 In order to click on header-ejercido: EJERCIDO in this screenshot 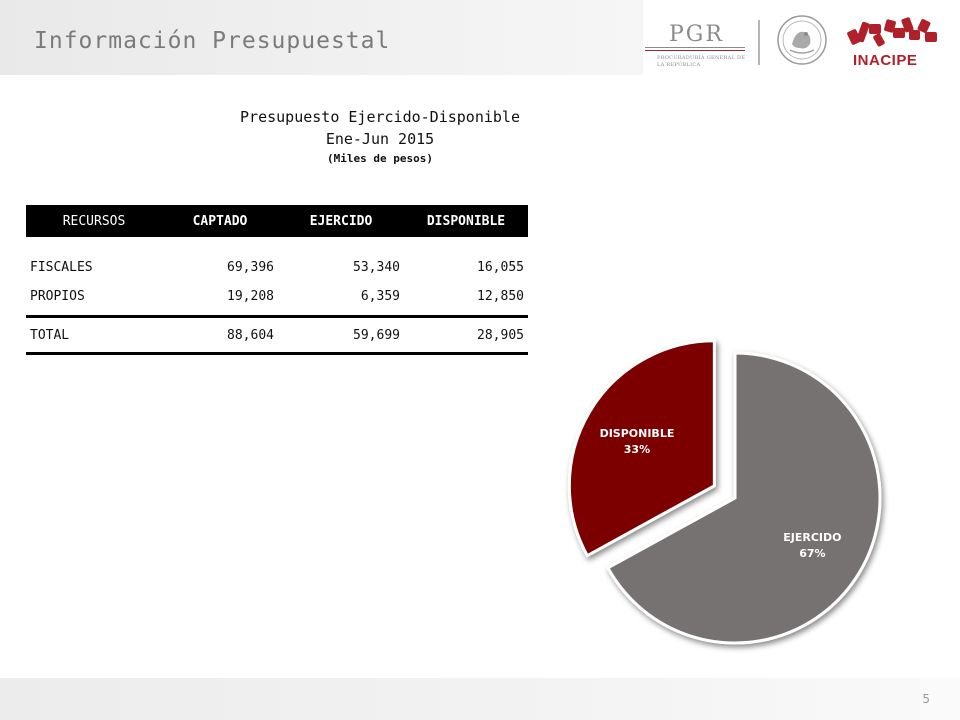, I will do `click(341, 221)`.